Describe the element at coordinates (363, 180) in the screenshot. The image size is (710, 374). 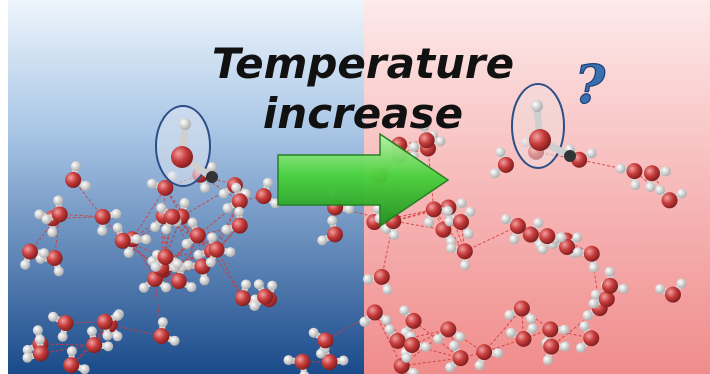
I see `green-arrow-icon` at that location.